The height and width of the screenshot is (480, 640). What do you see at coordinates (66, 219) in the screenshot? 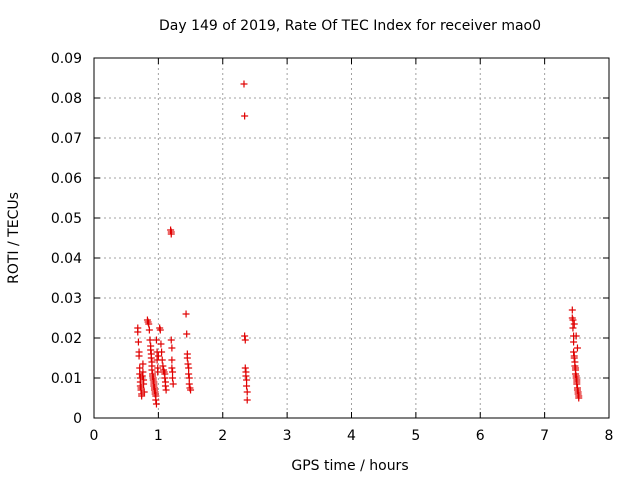
I see `y-tick-label: 0.05` at bounding box center [66, 219].